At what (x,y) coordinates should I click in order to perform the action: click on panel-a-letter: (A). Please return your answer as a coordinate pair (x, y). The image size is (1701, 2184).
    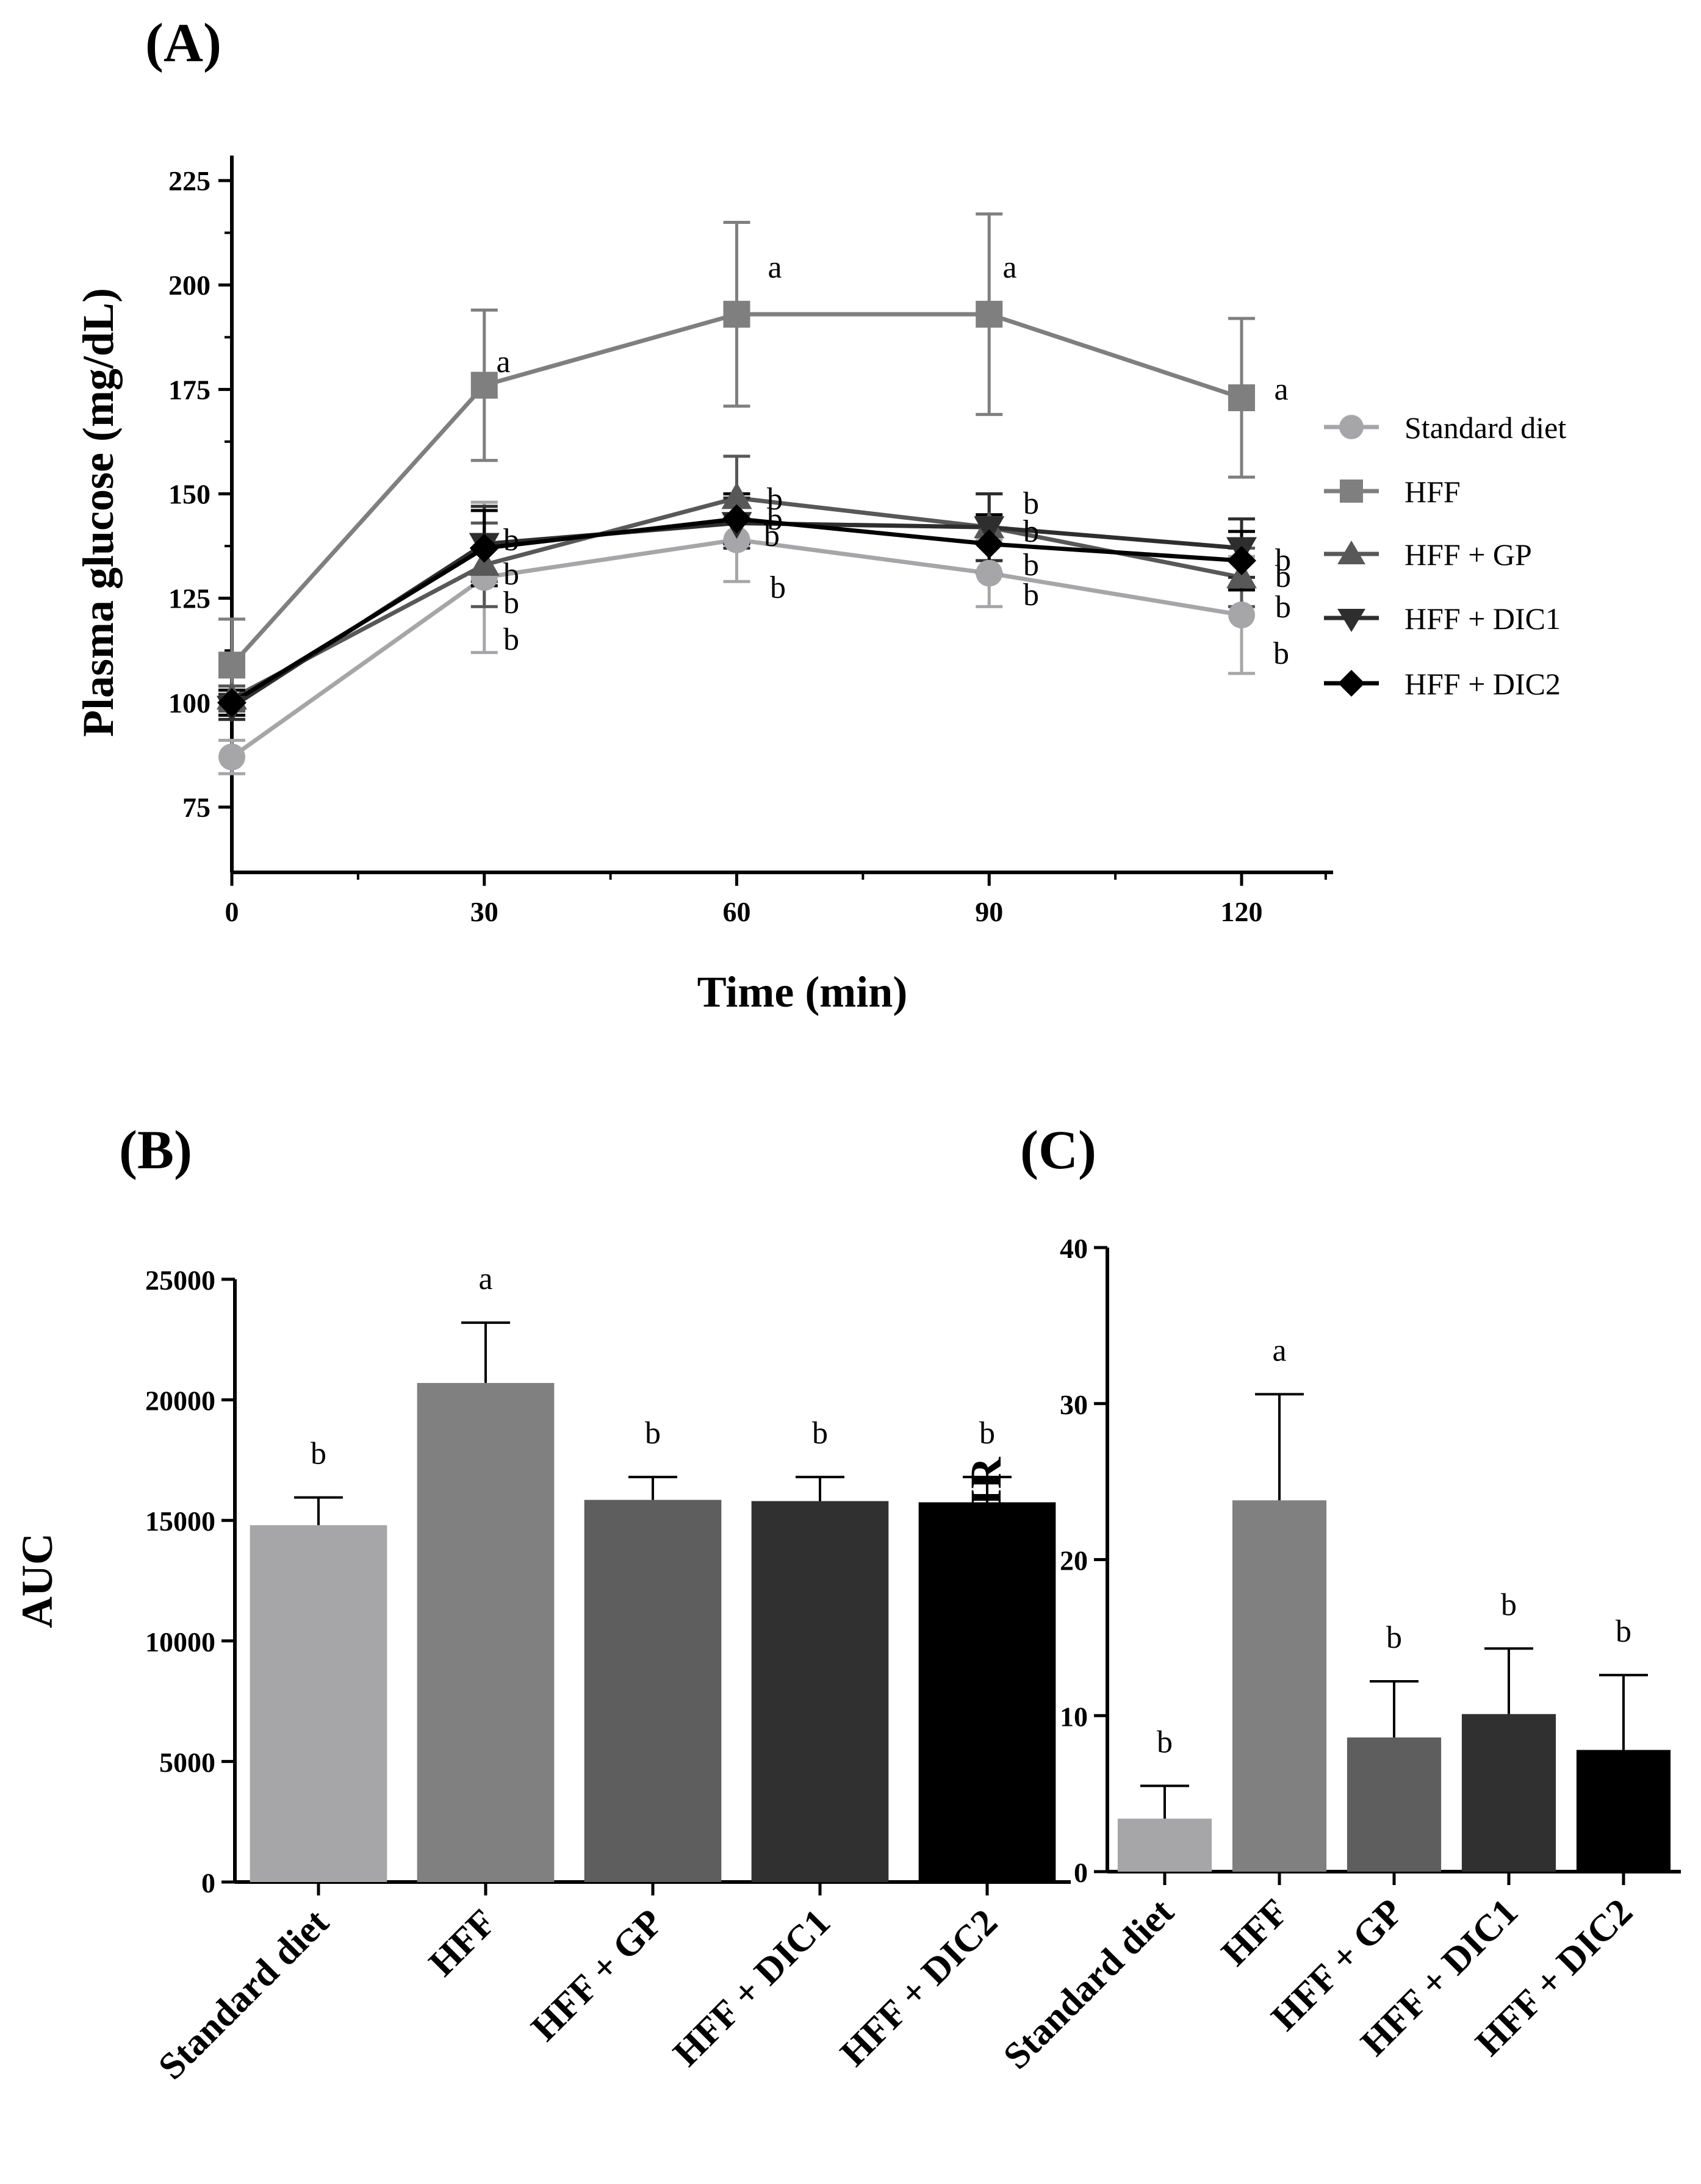
    Looking at the image, I should click on (183, 43).